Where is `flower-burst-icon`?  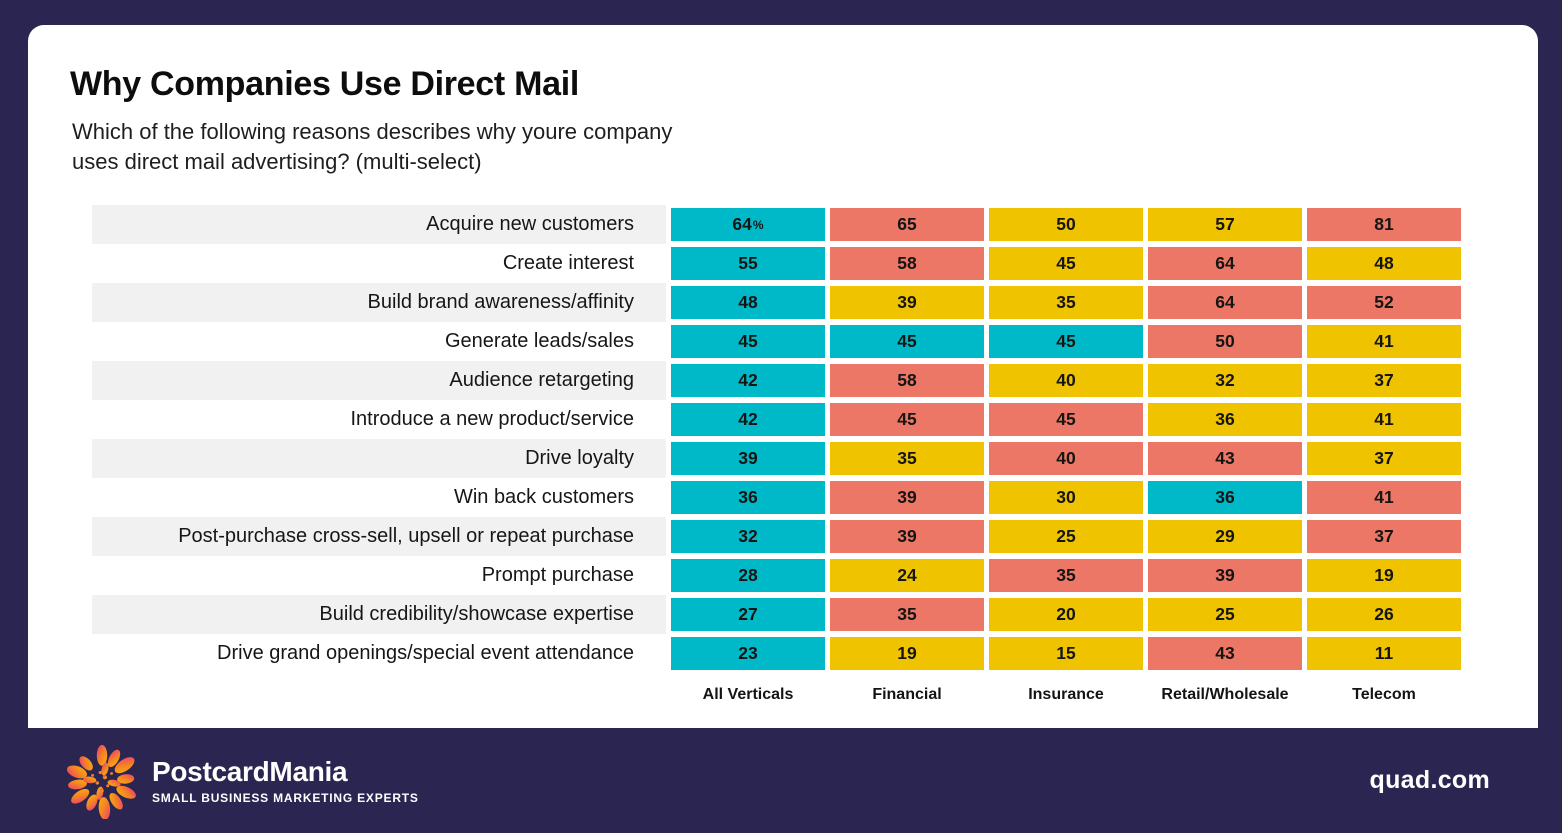
flower-burst-icon is located at coordinates (101, 781).